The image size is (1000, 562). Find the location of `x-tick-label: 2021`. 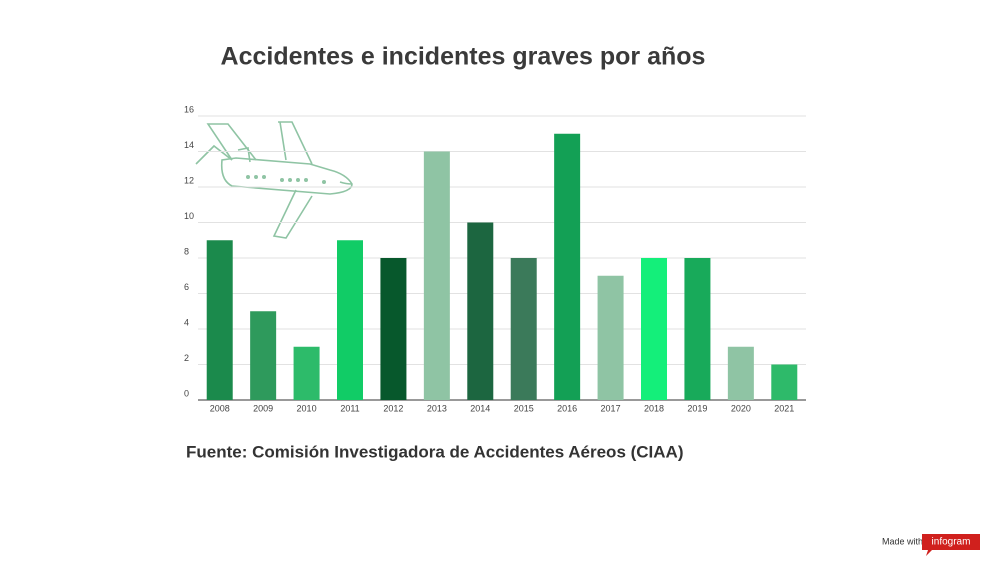

x-tick-label: 2021 is located at coordinates (784, 408).